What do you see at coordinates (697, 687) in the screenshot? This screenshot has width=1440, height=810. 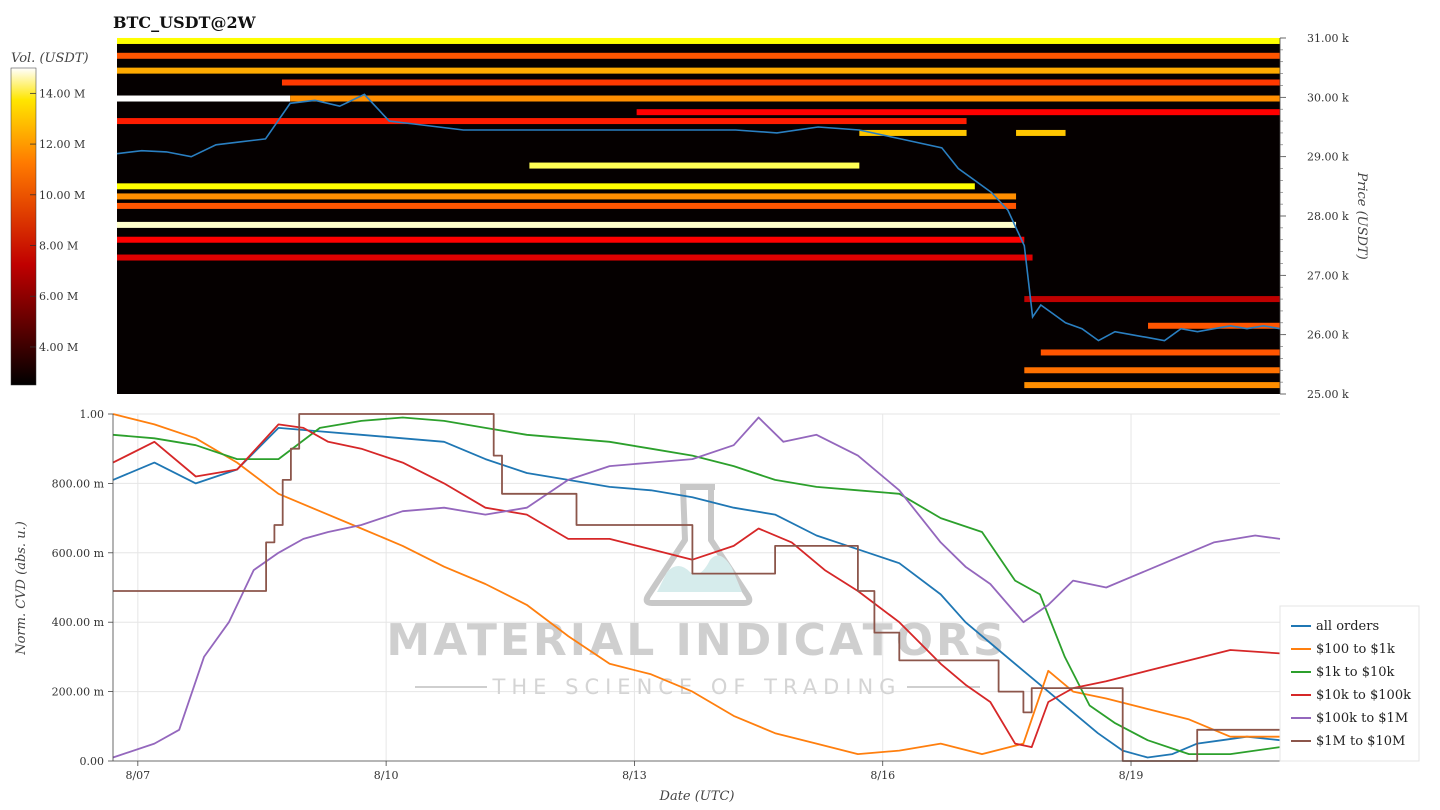 I see `watermark-subtitle: THE SCIENCE OF TRADING` at bounding box center [697, 687].